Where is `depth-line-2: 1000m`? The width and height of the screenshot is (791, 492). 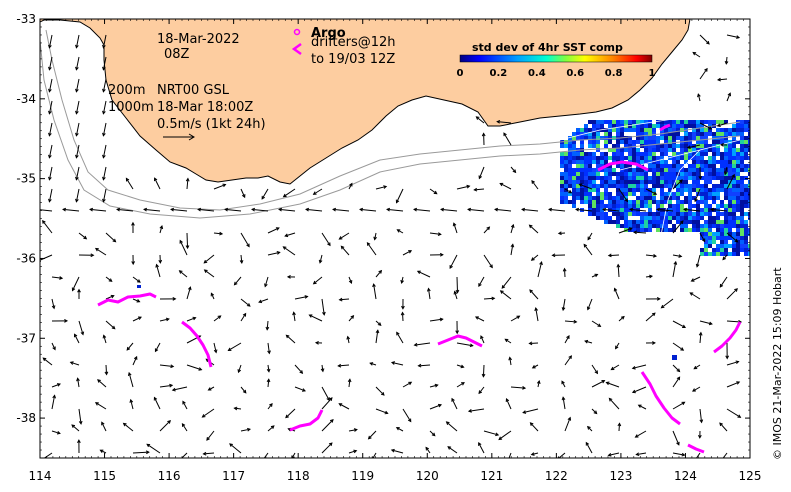
depth-line-2: 1000m is located at coordinates (131, 107).